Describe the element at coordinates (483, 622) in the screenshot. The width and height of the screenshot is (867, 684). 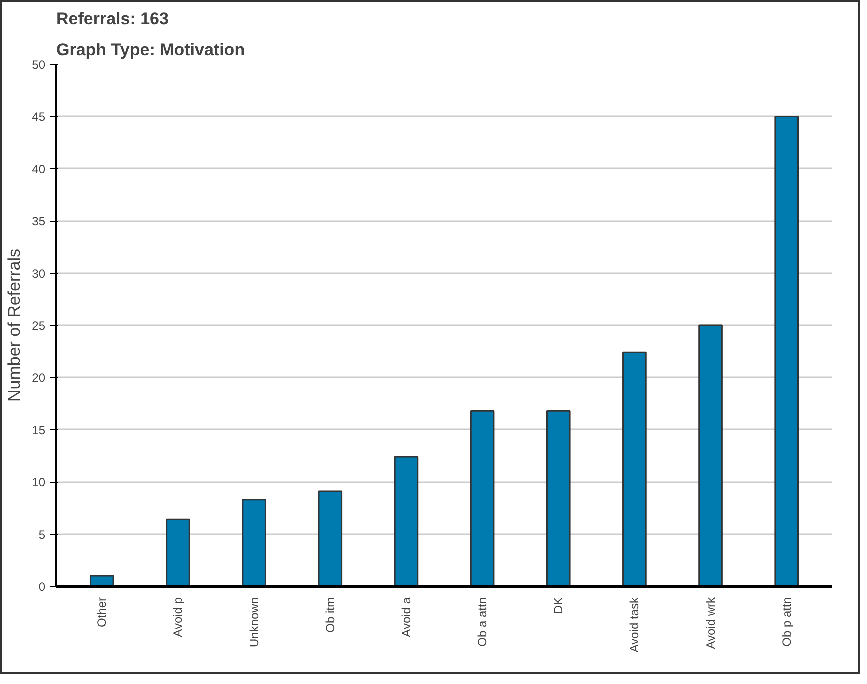
I see `x-tick-label: Ob a attn` at that location.